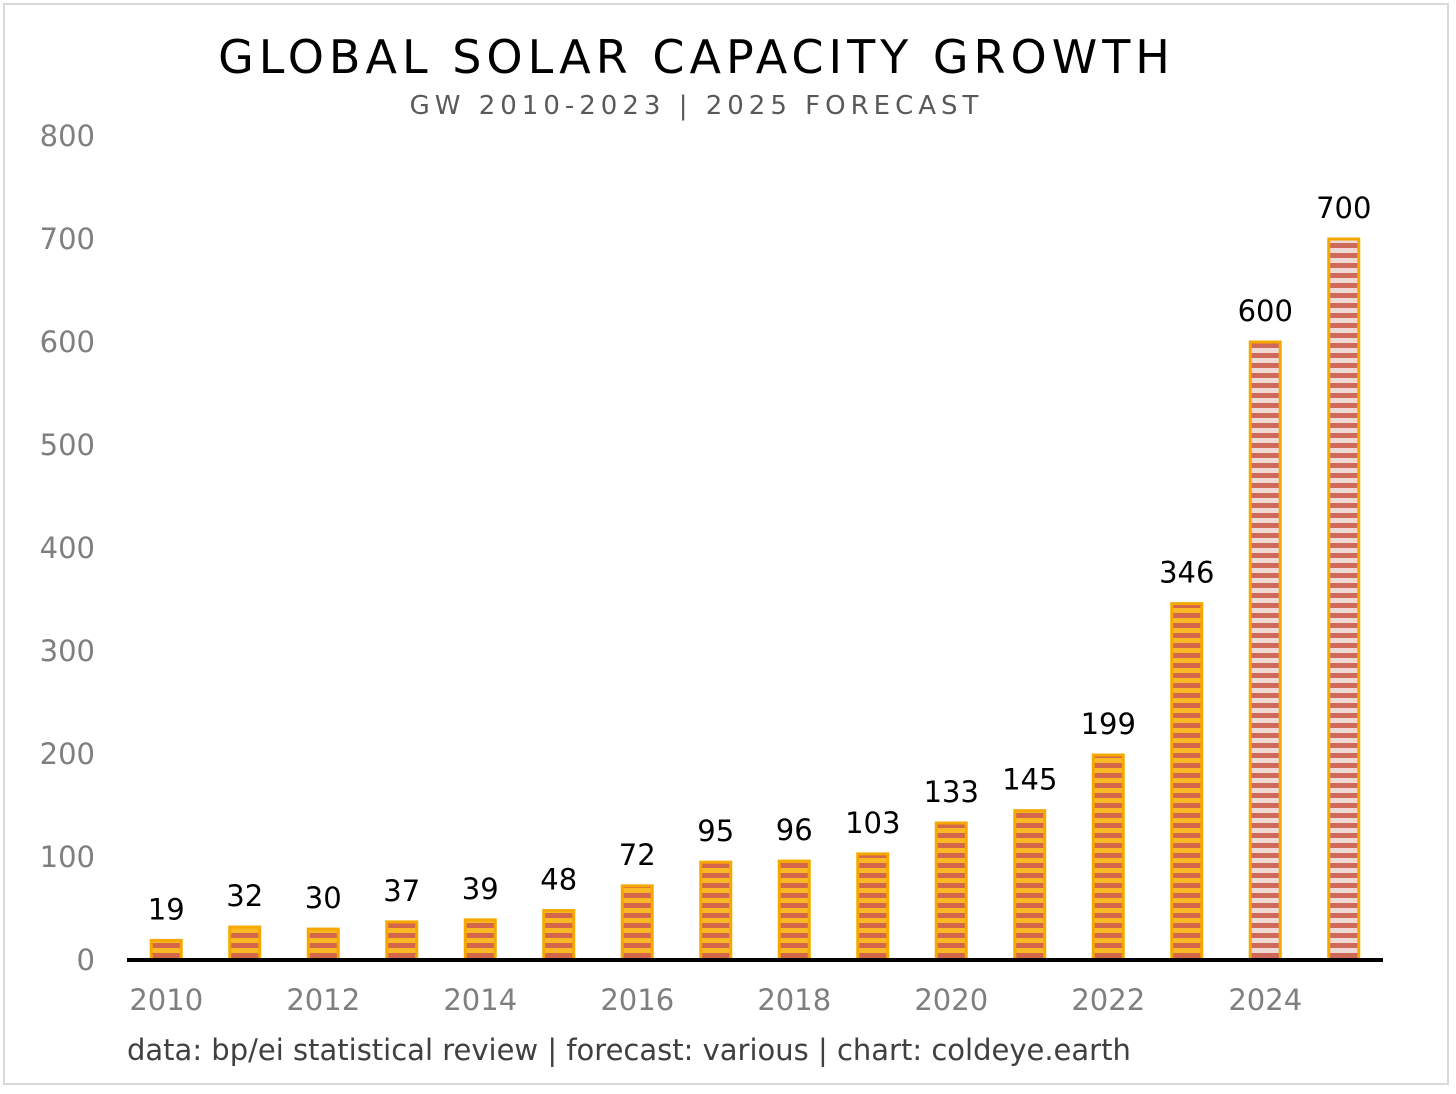  Describe the element at coordinates (323, 1000) in the screenshot. I see `x-tick-label: 2012` at that location.